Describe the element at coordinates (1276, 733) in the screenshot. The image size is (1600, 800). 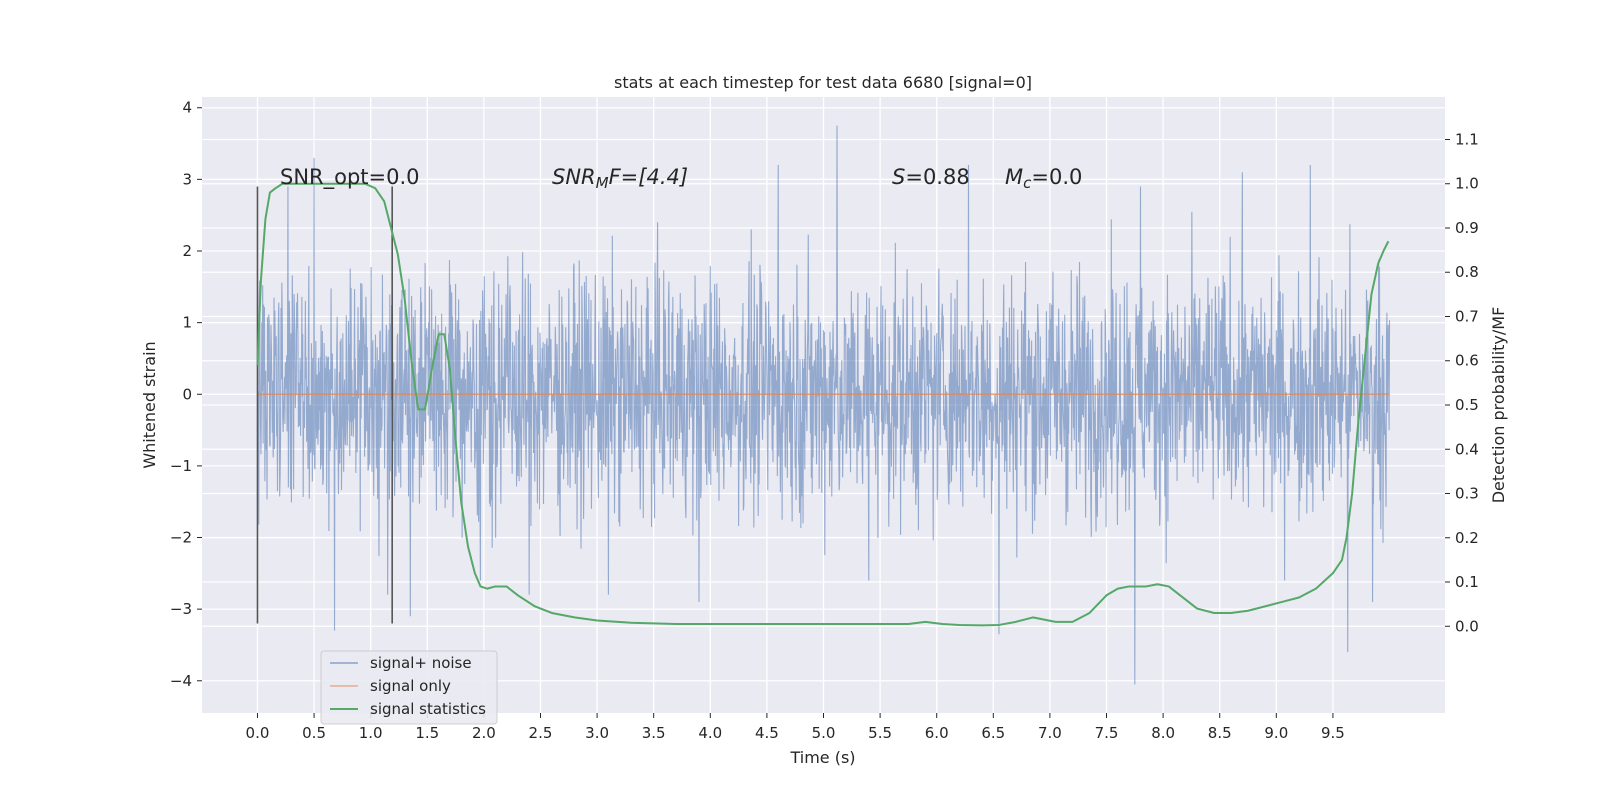
I see `x-tick-label-18: 9.0` at that location.